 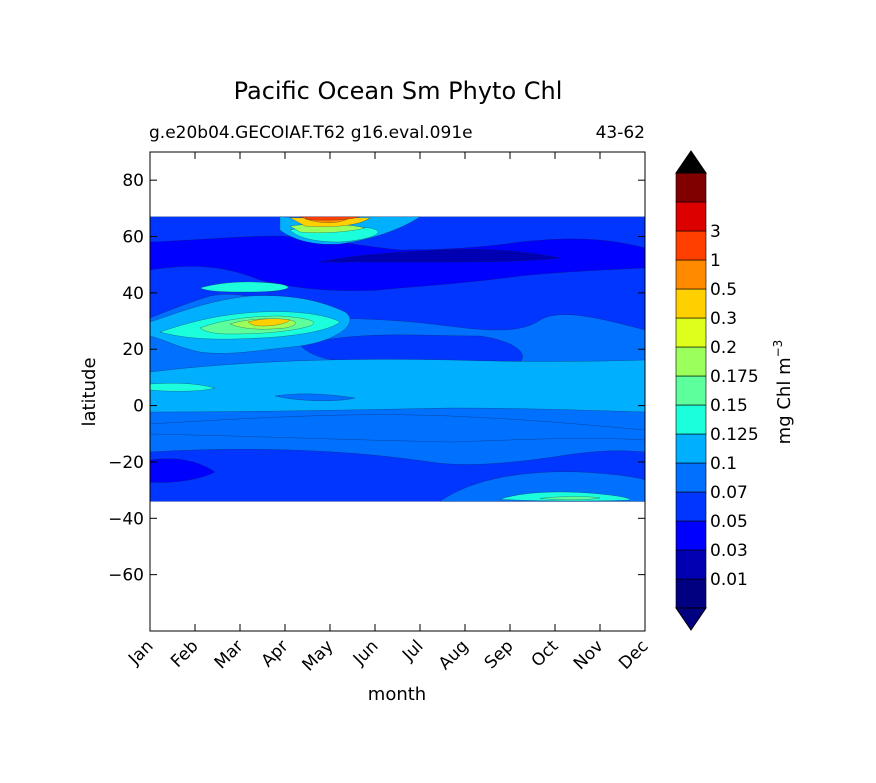 What do you see at coordinates (229, 654) in the screenshot?
I see `x-tick-label: Mar` at bounding box center [229, 654].